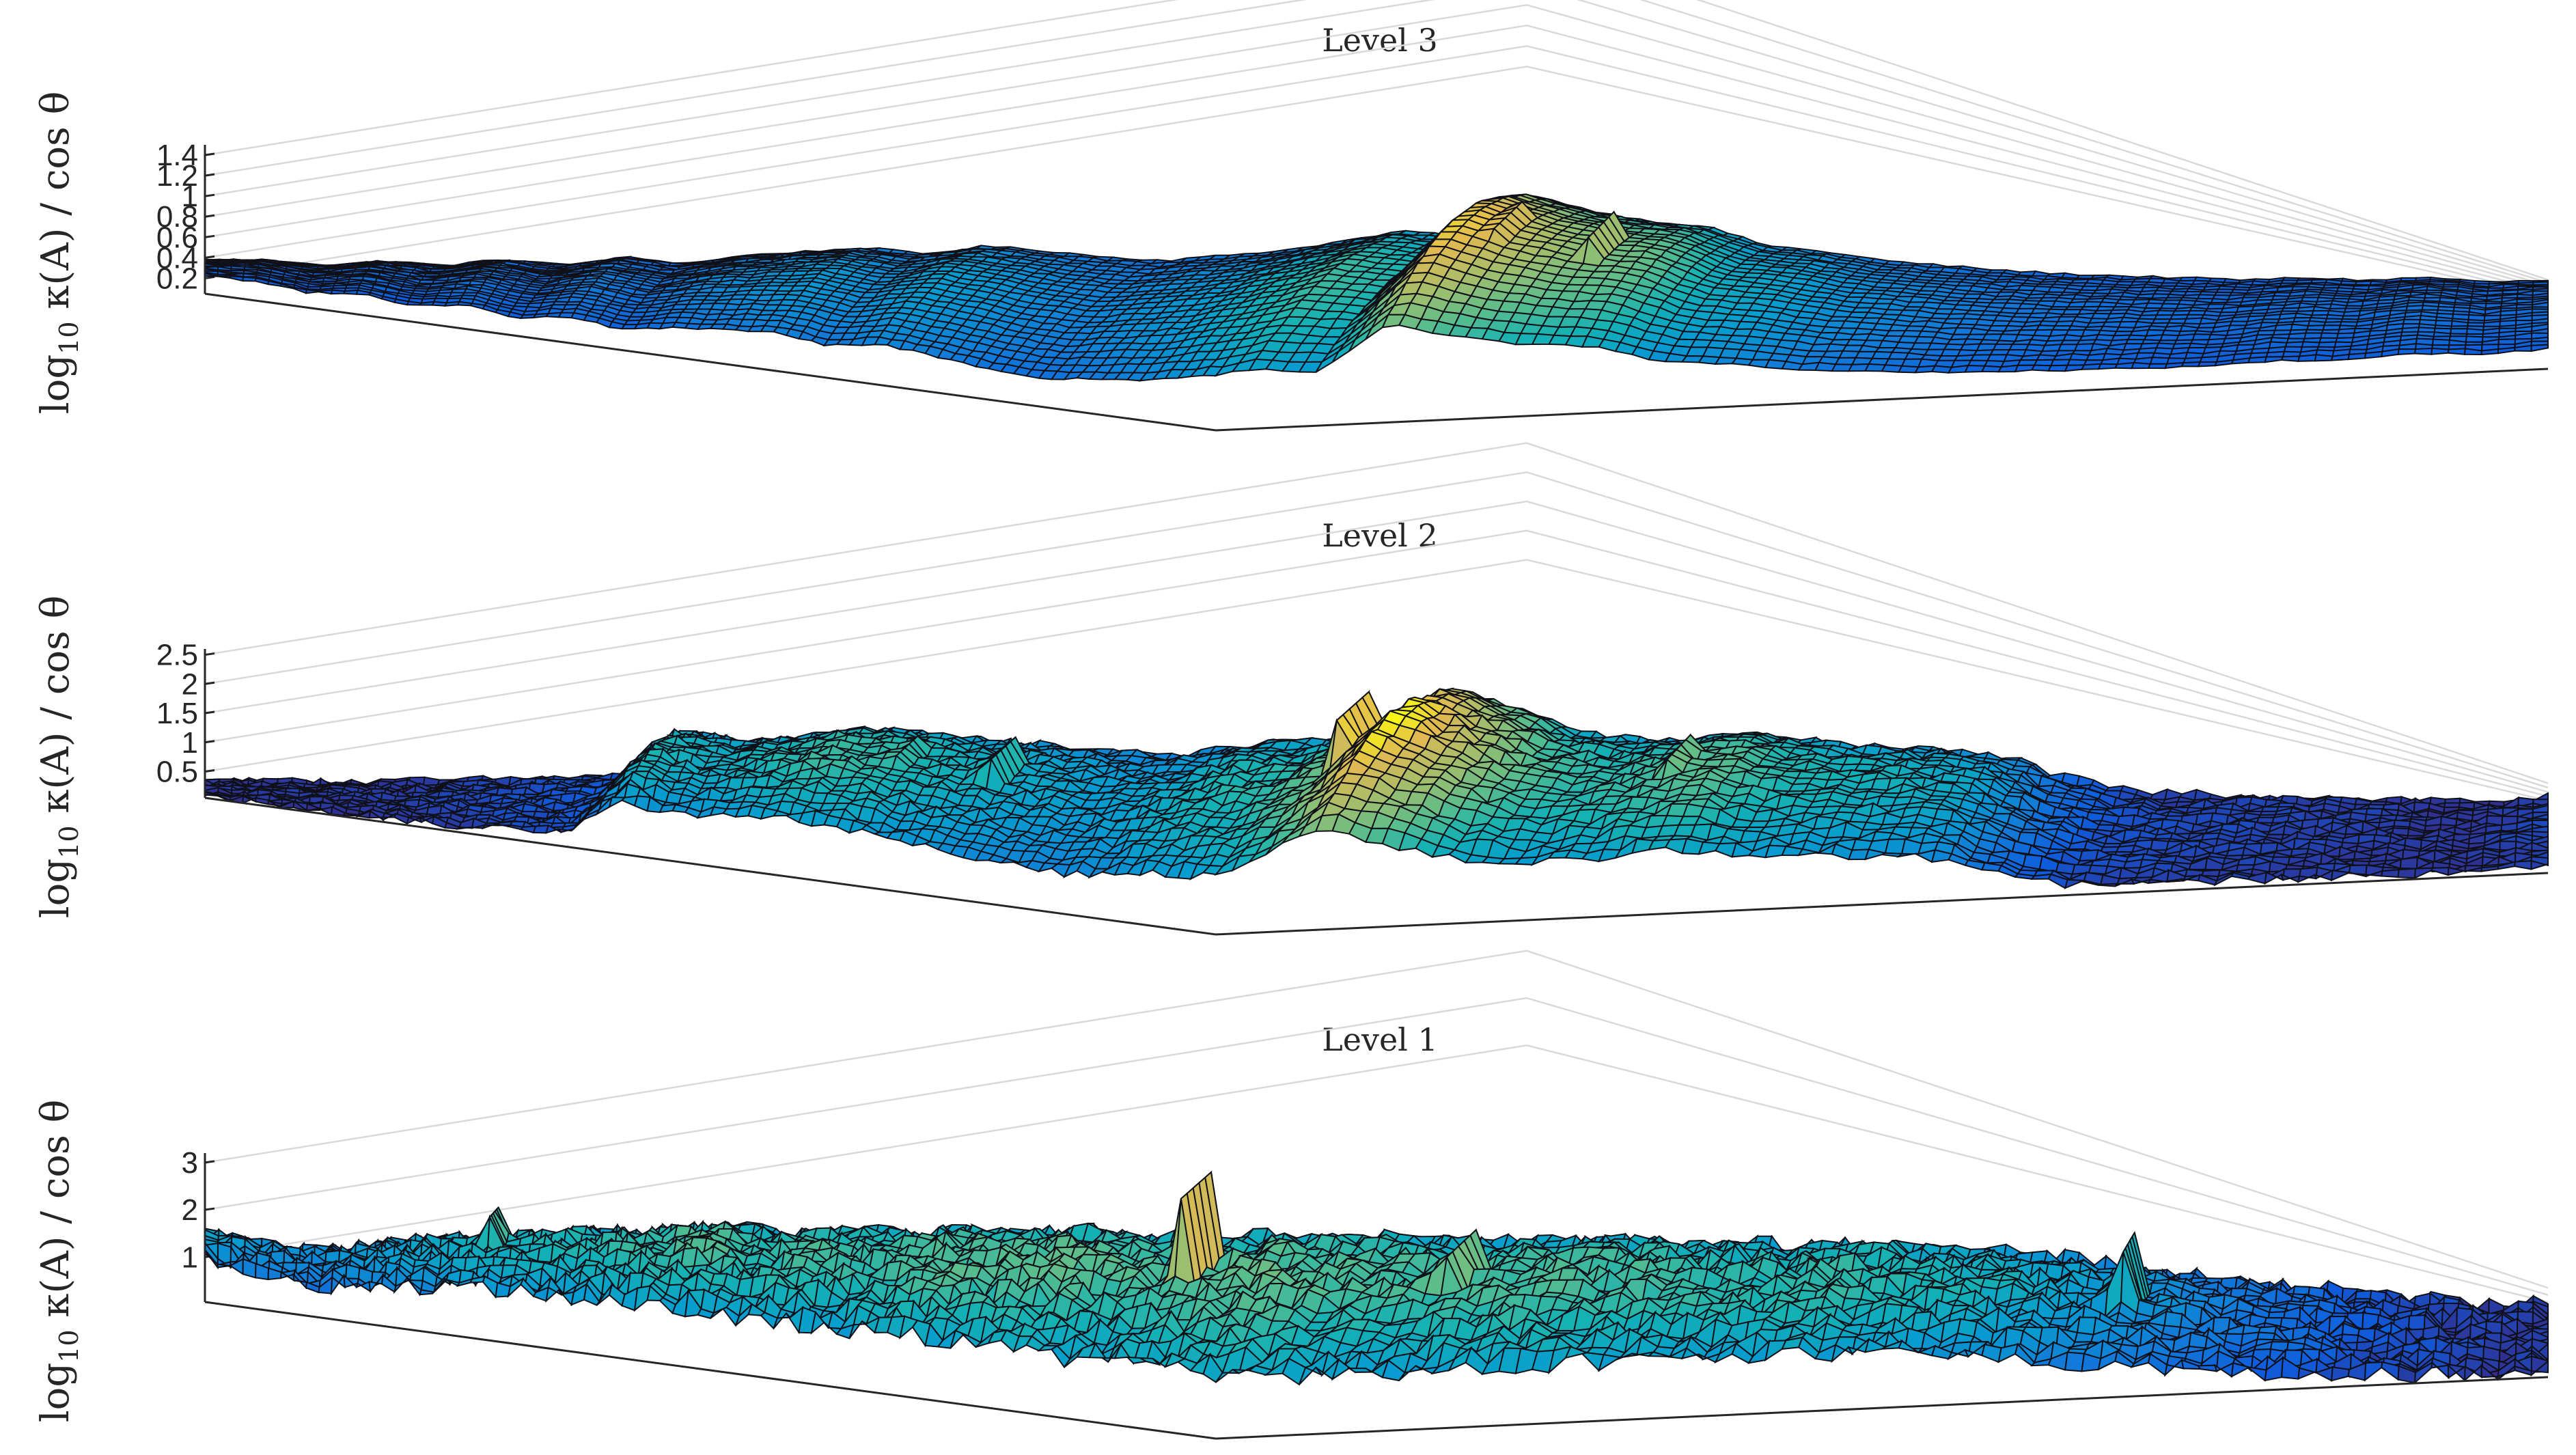 This screenshot has height=1455, width=2576. Describe the element at coordinates (1882, 400) in the screenshot. I see `y-axis-line` at that location.